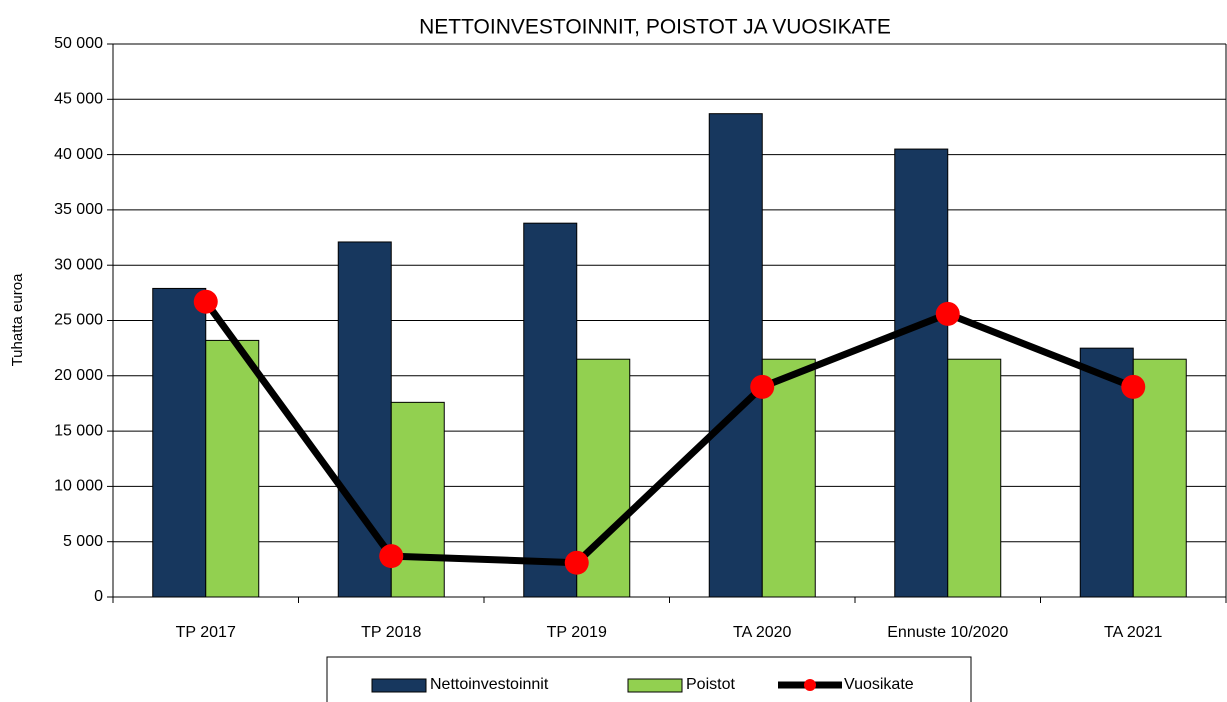  Describe the element at coordinates (206, 632) in the screenshot. I see `x-tick-label: TP 2017` at that location.